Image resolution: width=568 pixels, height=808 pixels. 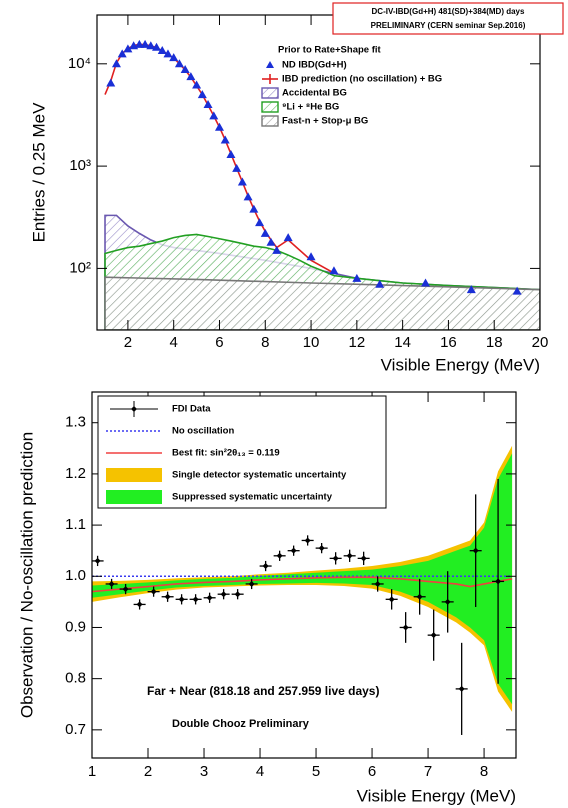 What do you see at coordinates (448, 342) in the screenshot?
I see `x-tick-label: 16` at bounding box center [448, 342].